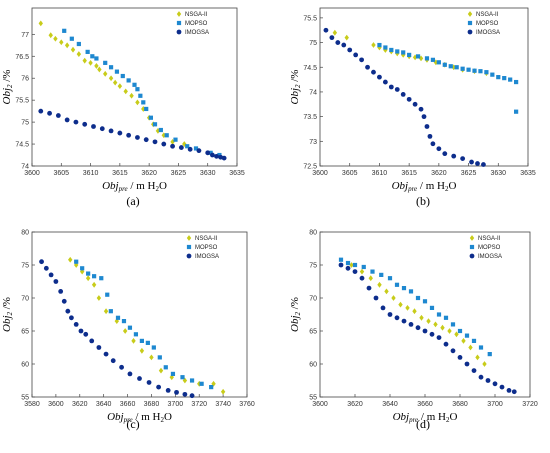 This screenshot has width=550, height=453. Describe the element at coordinates (528, 173) in the screenshot. I see `x-tick-label: 3635` at that location.